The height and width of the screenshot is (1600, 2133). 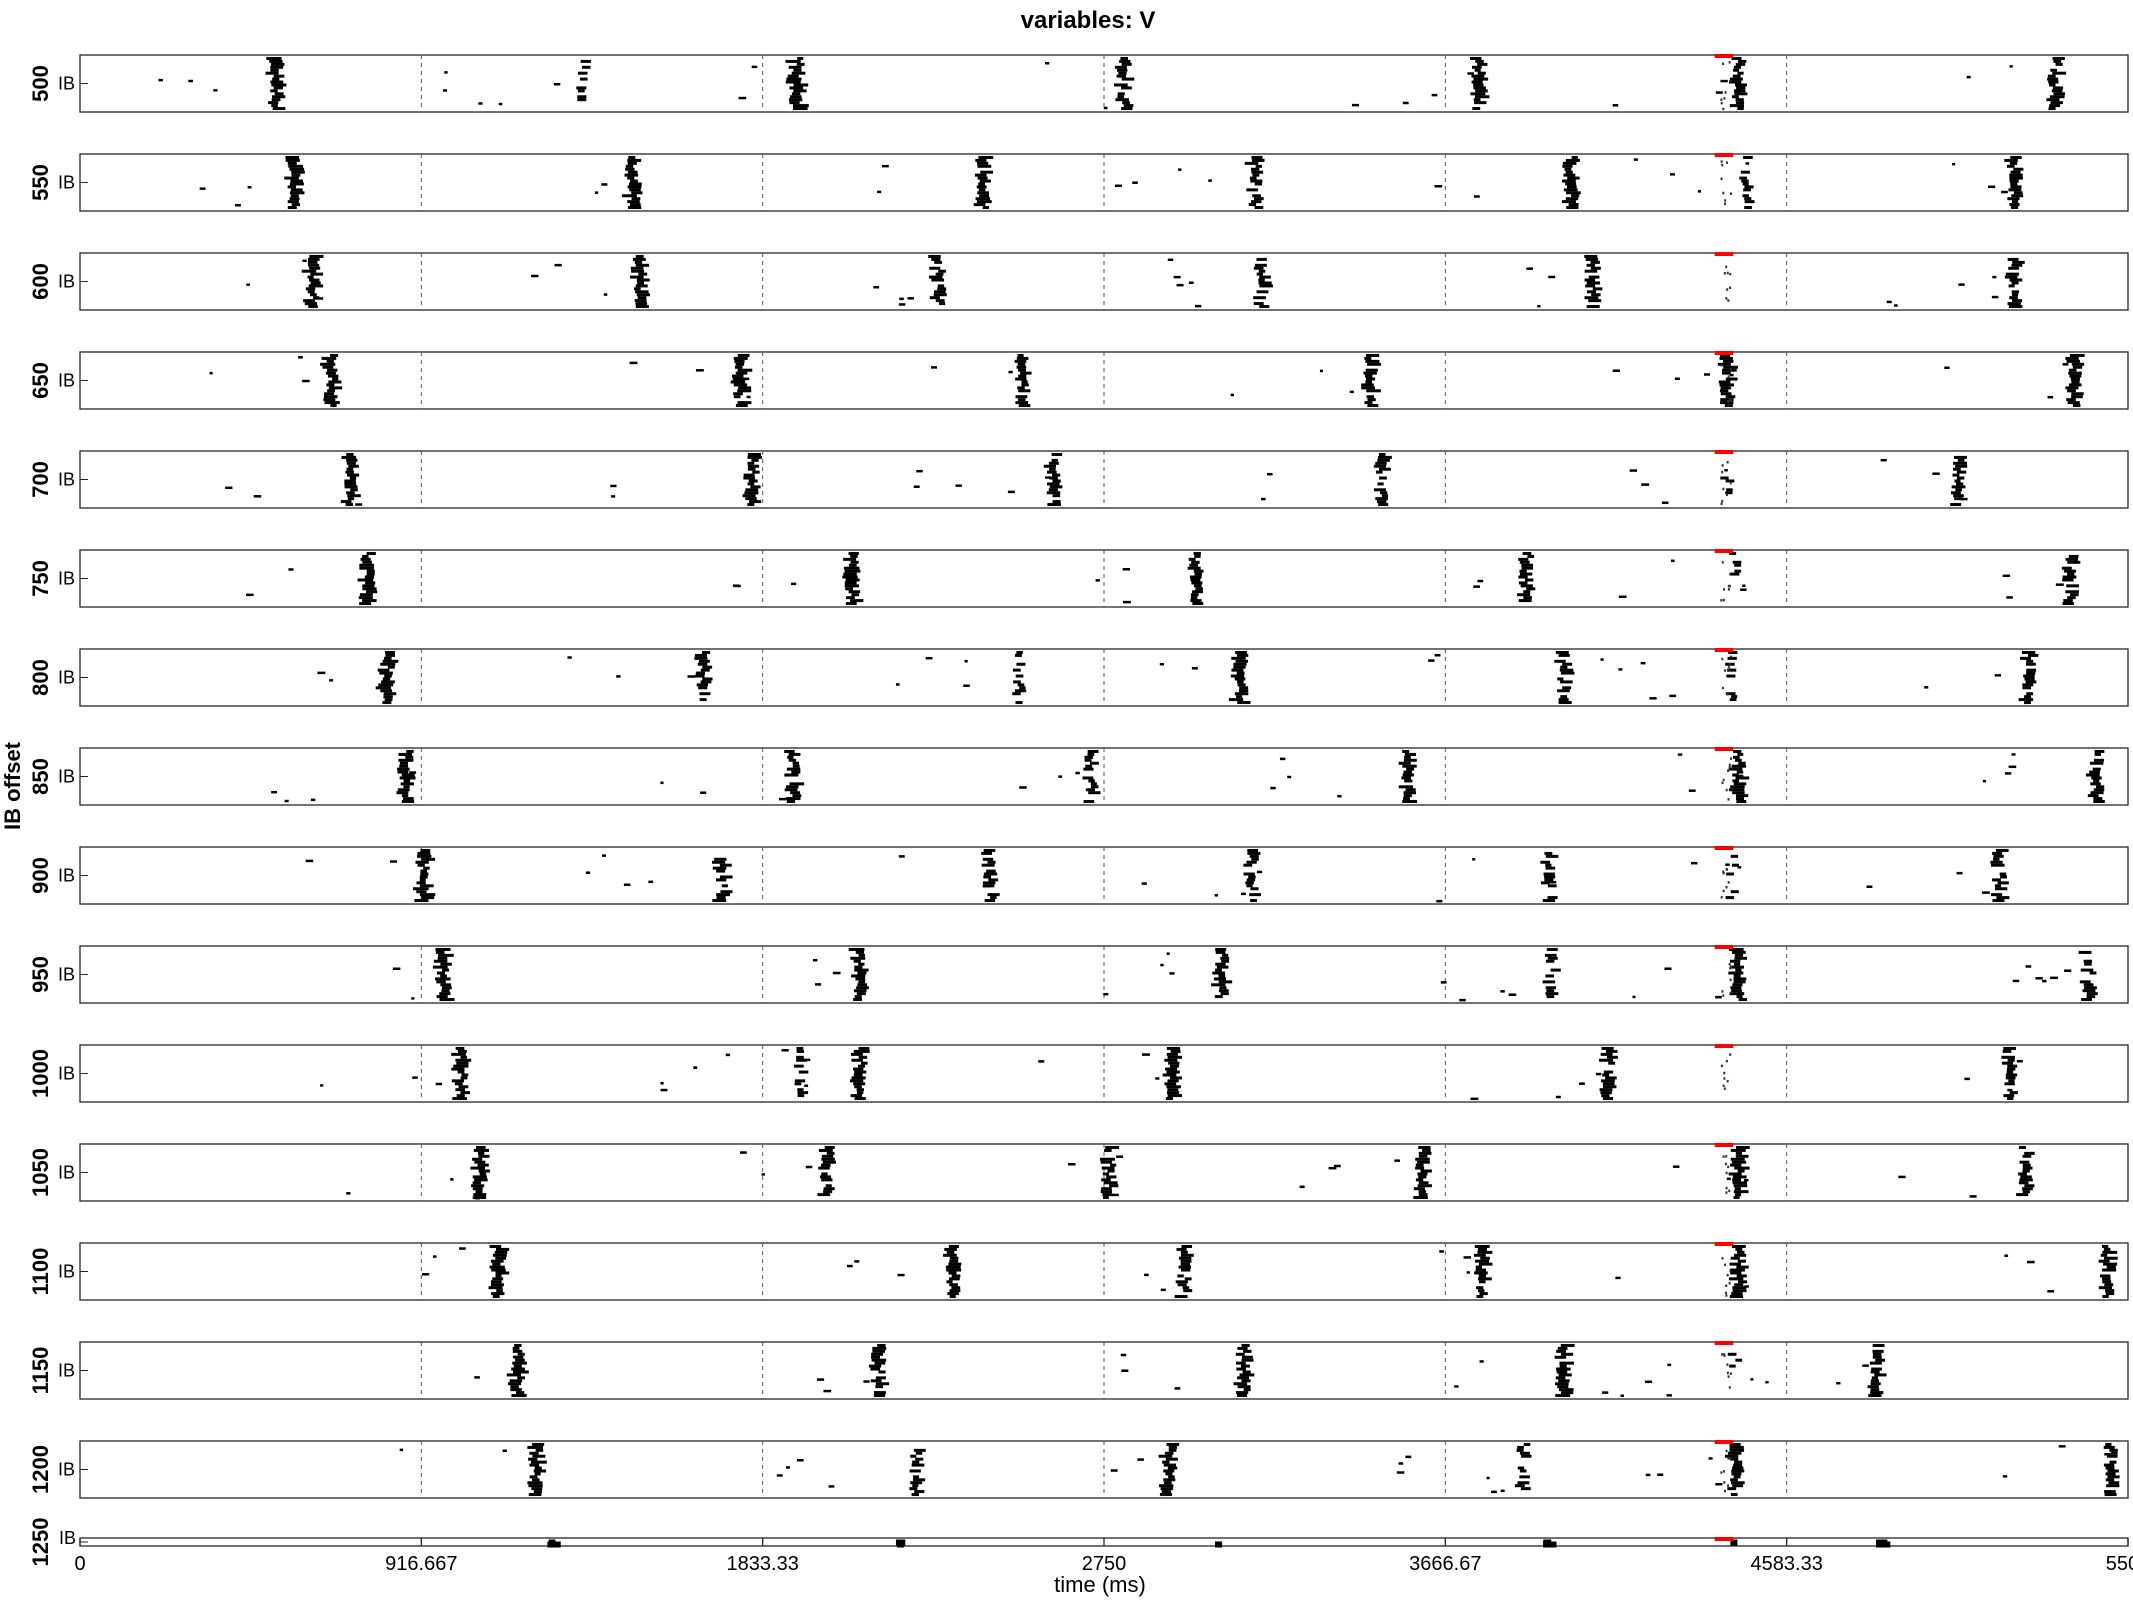 What do you see at coordinates (1724, 56) in the screenshot?
I see `stimulus-marker` at bounding box center [1724, 56].